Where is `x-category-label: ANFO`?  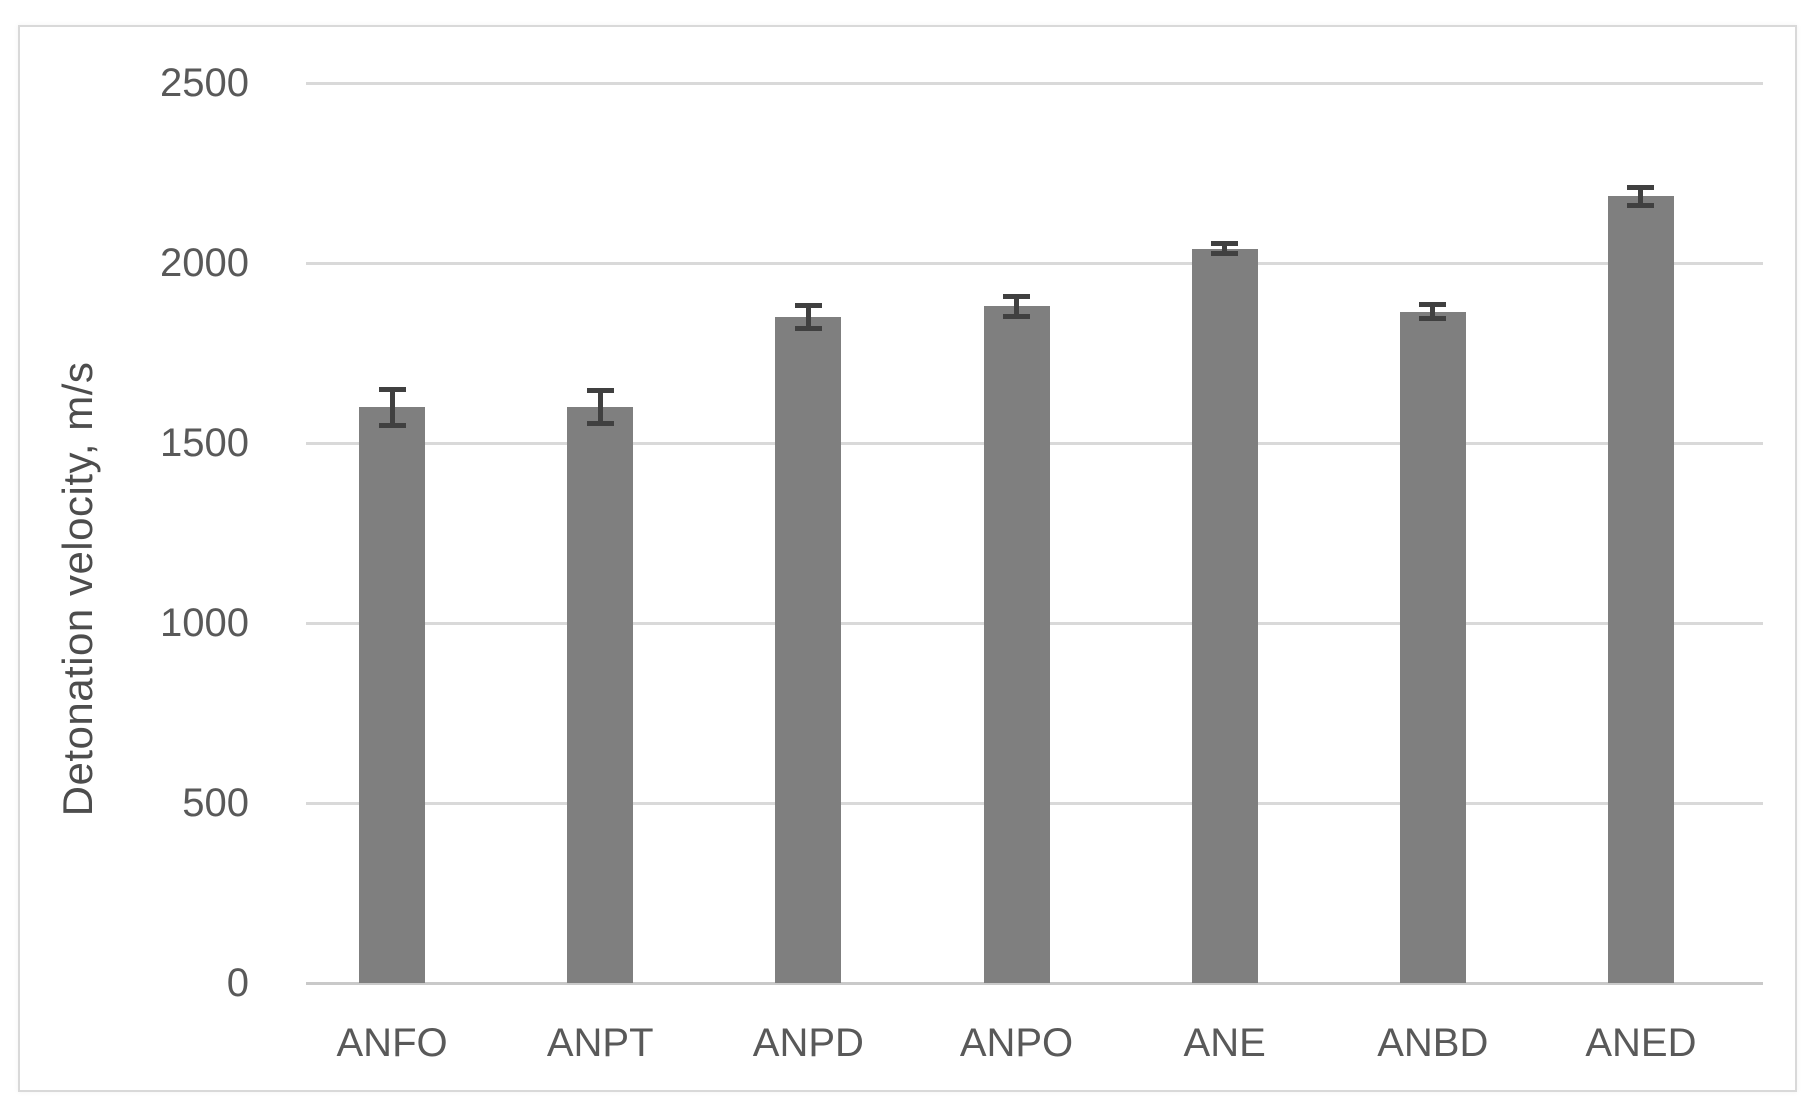 x-category-label: ANFO is located at coordinates (392, 1043).